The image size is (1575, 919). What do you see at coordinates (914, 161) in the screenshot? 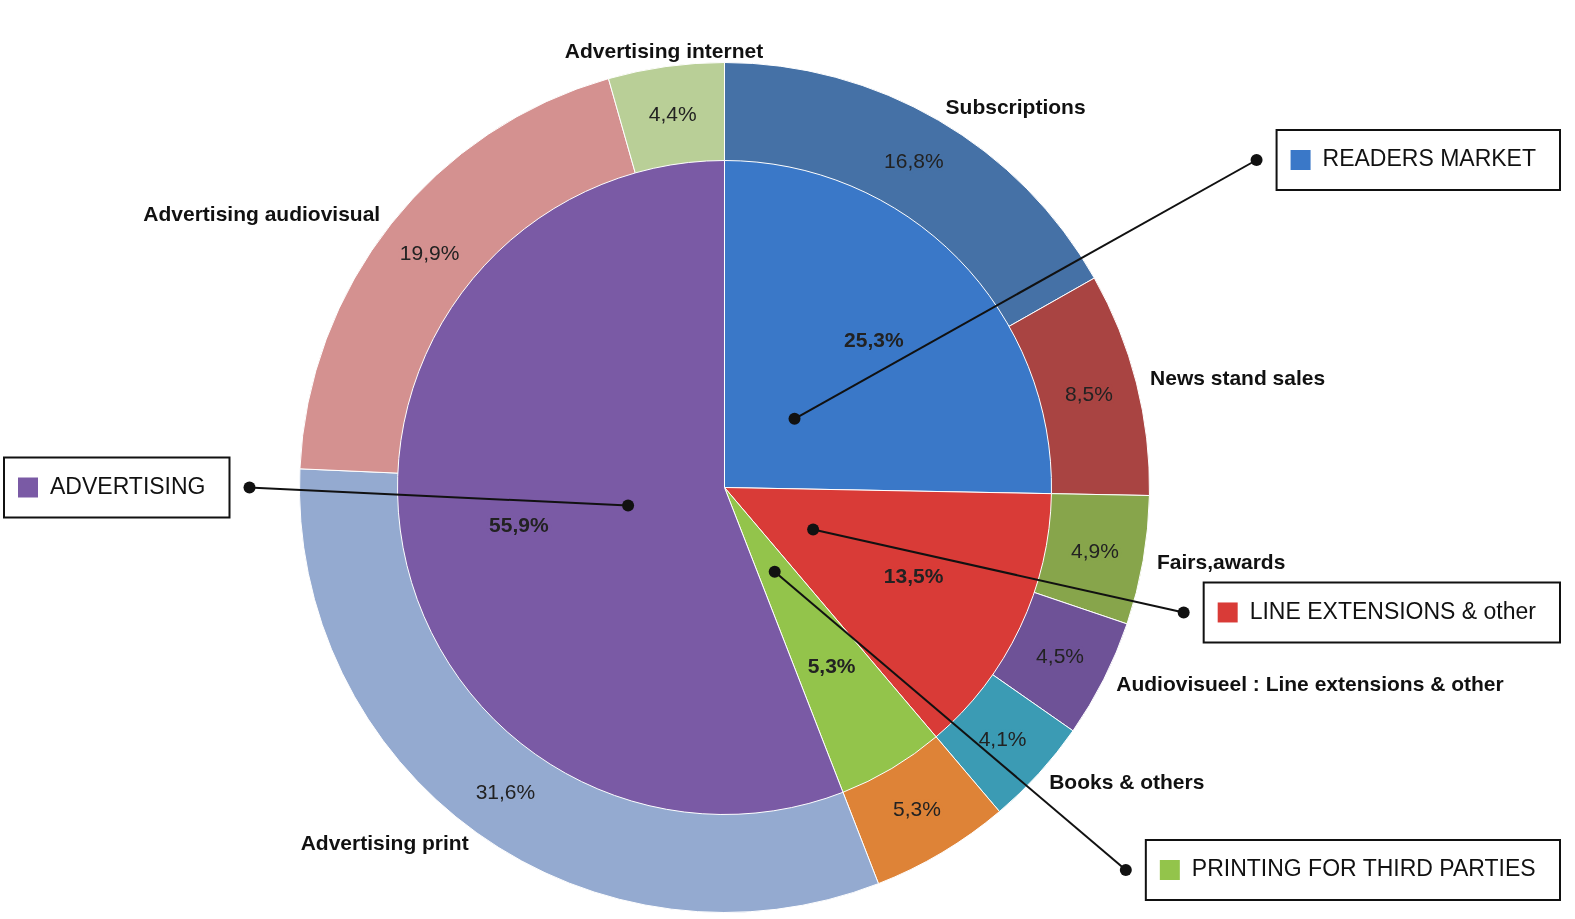
I see `data-label: 16,8%` at bounding box center [914, 161].